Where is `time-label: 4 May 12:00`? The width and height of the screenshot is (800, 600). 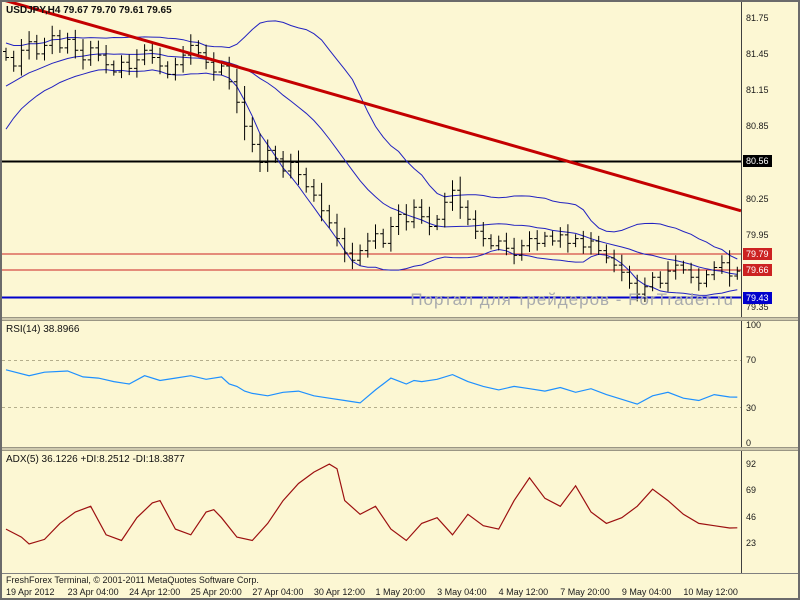 time-label: 4 May 12:00 is located at coordinates (523, 592).